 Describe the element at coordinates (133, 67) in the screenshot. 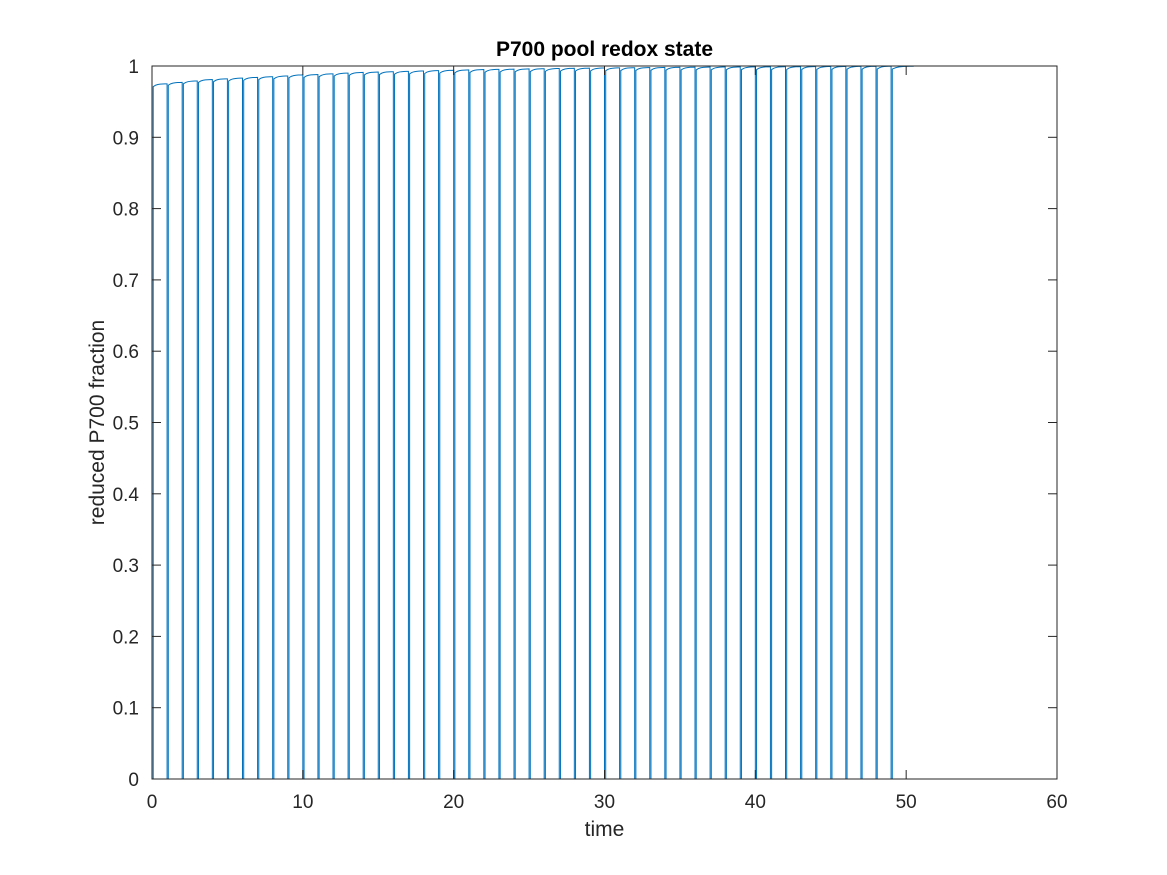

I see `y-tick-label: 1` at that location.